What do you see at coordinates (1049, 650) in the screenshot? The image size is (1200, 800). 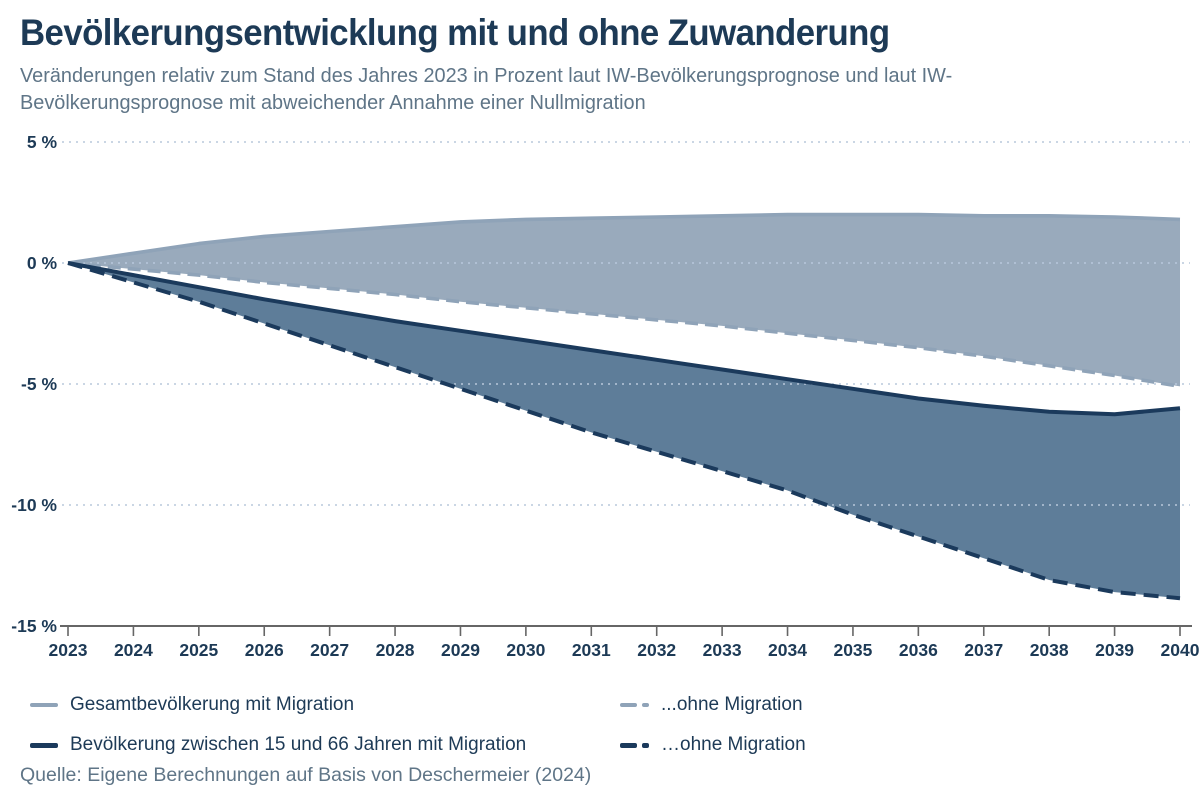 I see `x-tick-label: 2038` at bounding box center [1049, 650].